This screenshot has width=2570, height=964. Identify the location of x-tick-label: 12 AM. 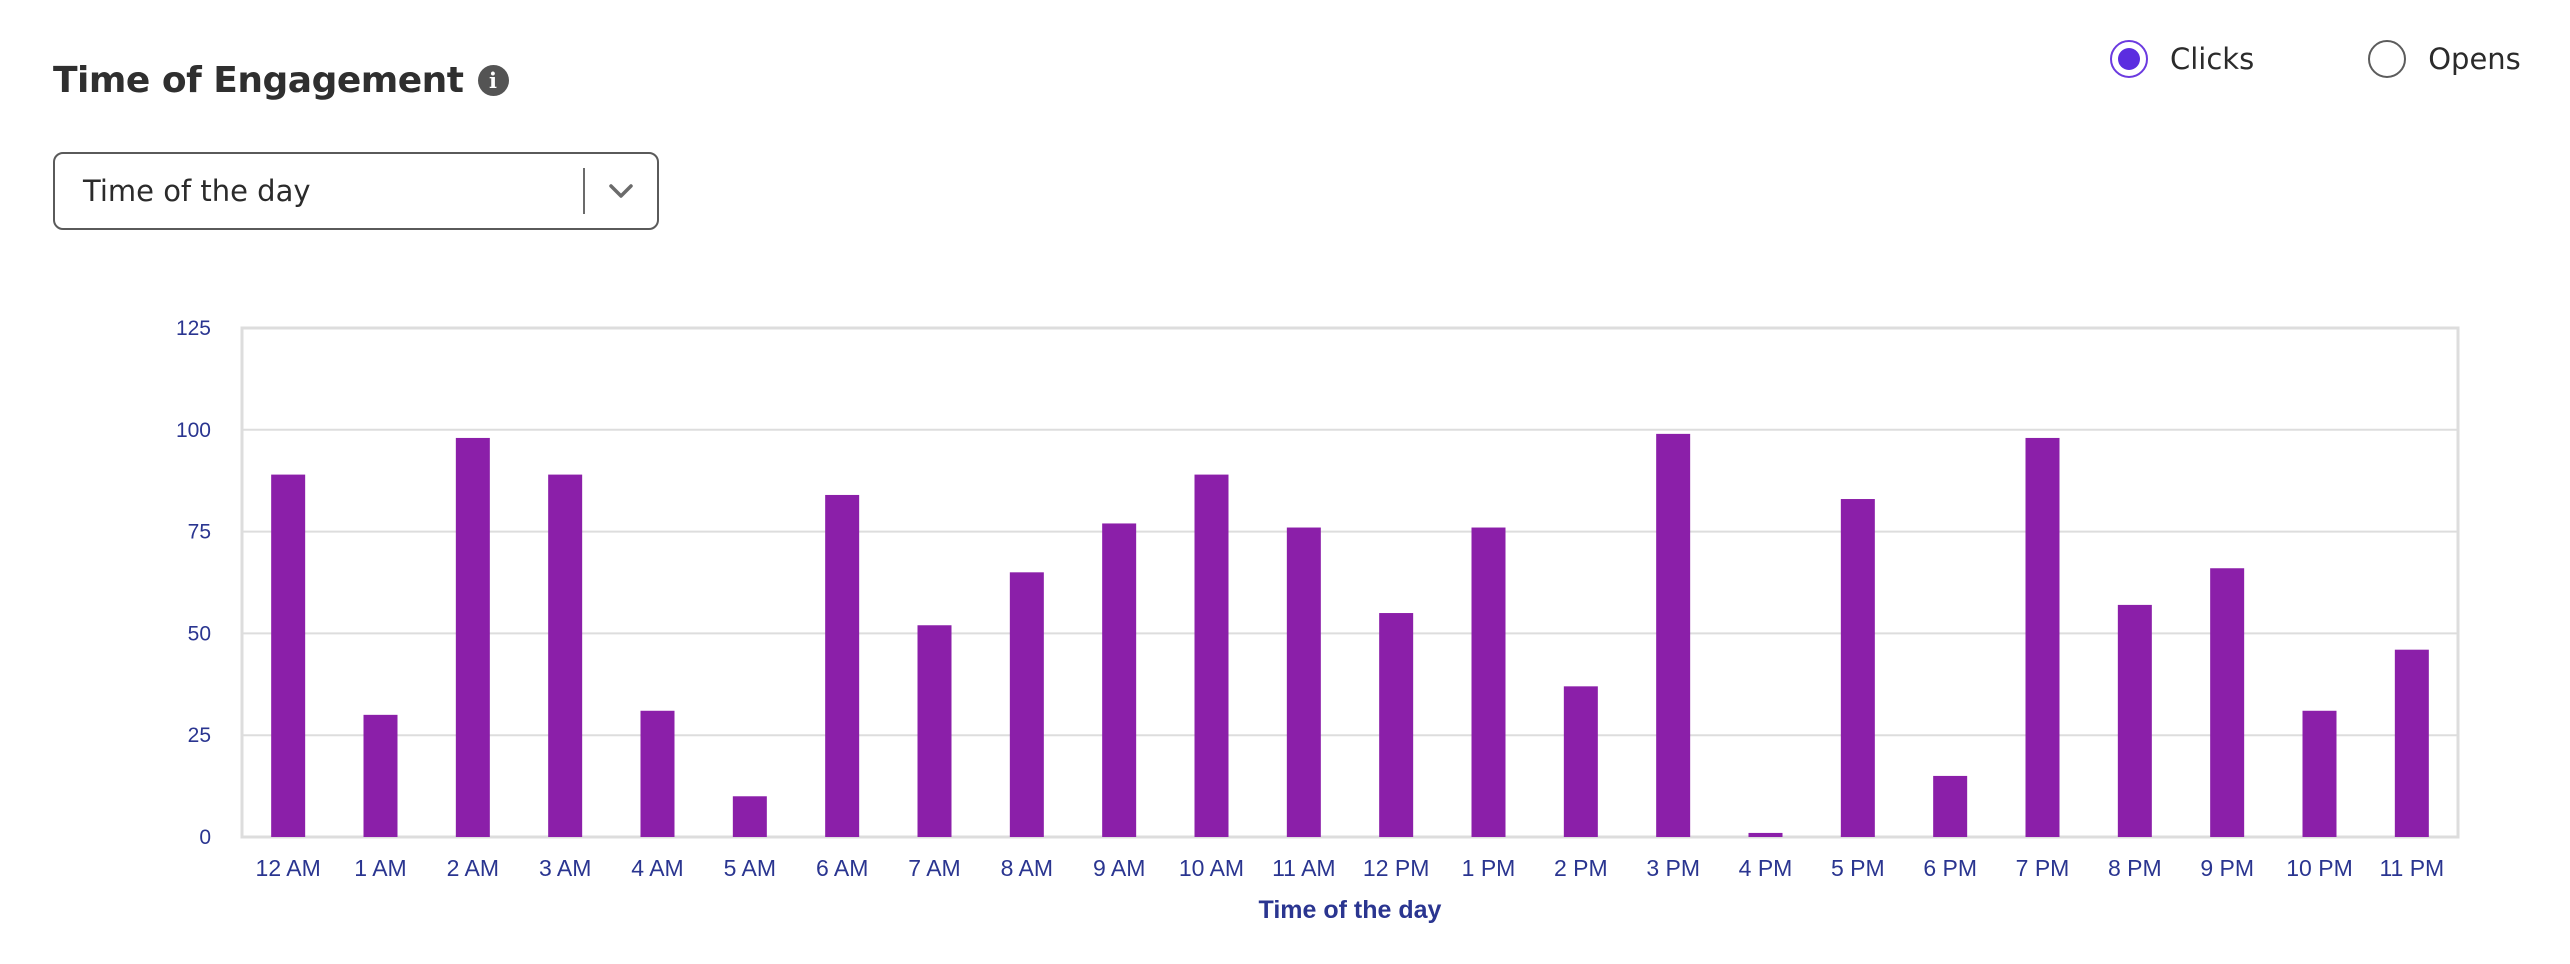
(288, 868).